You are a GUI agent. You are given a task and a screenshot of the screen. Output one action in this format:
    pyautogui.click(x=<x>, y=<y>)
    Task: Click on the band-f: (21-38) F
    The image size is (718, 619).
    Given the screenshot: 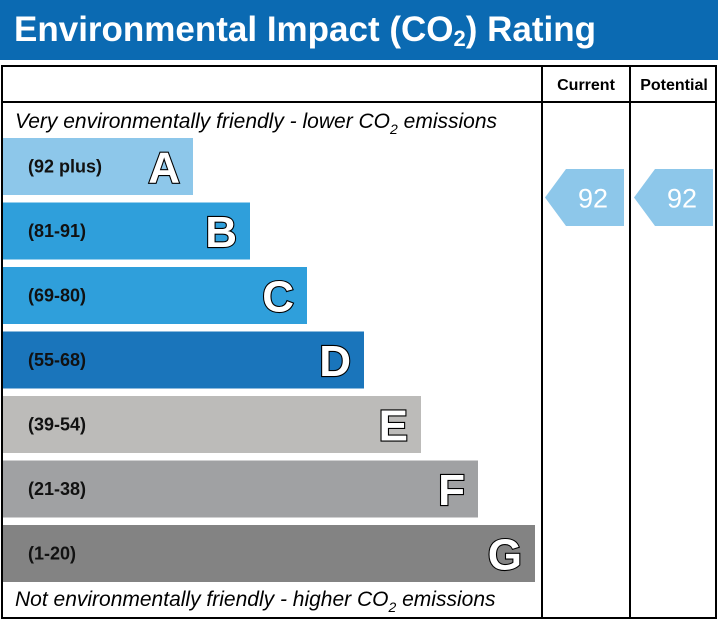 What is the action you would take?
    pyautogui.click(x=240, y=489)
    